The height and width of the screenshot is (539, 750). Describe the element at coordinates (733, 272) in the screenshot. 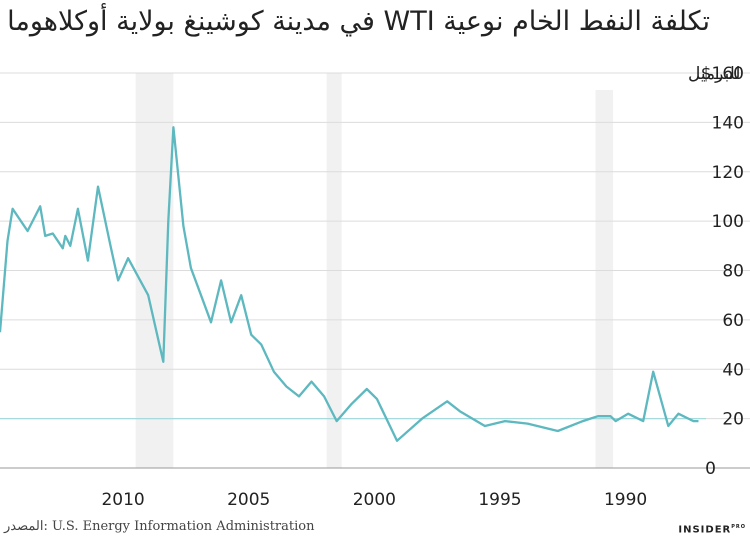

I see `y-tick-label: 80` at that location.